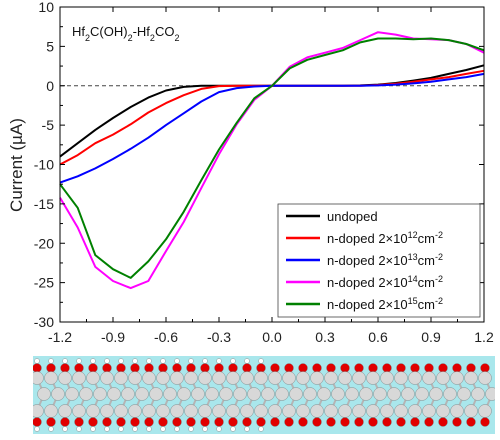 The image size is (500, 440). I want to click on legend-label-exponent: 14, so click(413, 279).